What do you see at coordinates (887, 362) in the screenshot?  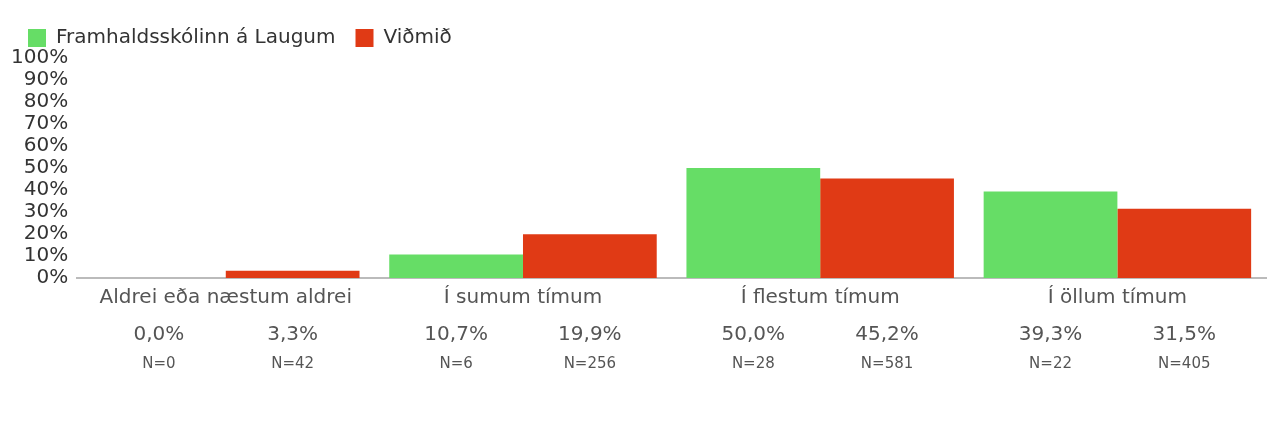 I see `text: N=581` at bounding box center [887, 362].